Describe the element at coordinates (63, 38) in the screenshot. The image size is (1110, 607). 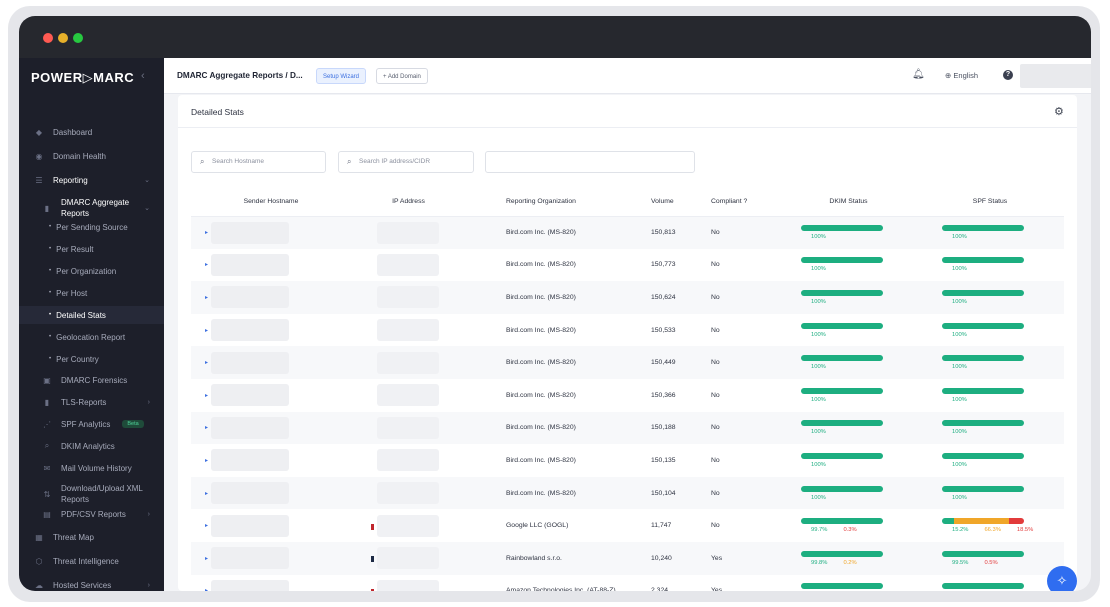
I see `minimize-window-button` at that location.